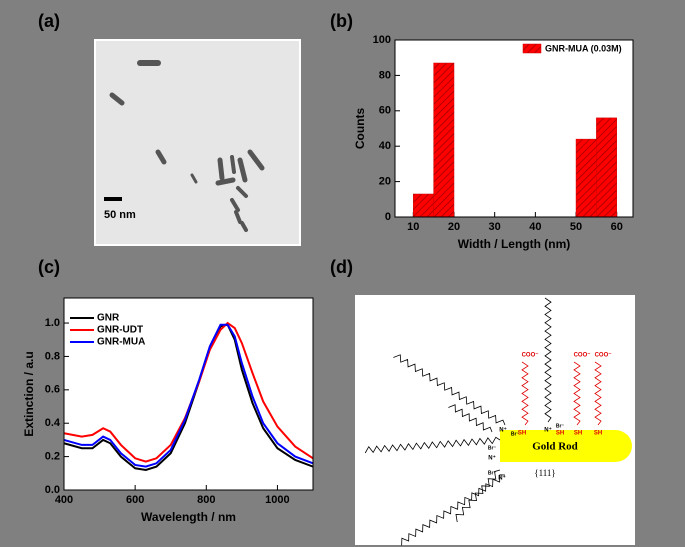  What do you see at coordinates (52, 323) in the screenshot?
I see `y-tick-label: 1.0` at bounding box center [52, 323].